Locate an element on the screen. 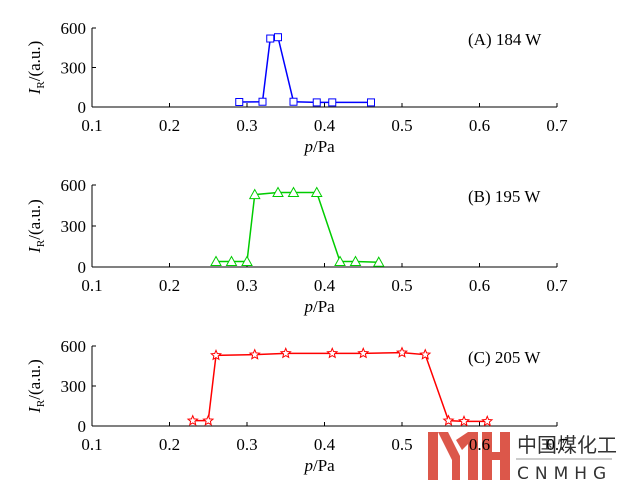  watermark: 中国煤化工 CNMHG is located at coordinates (522, 458).